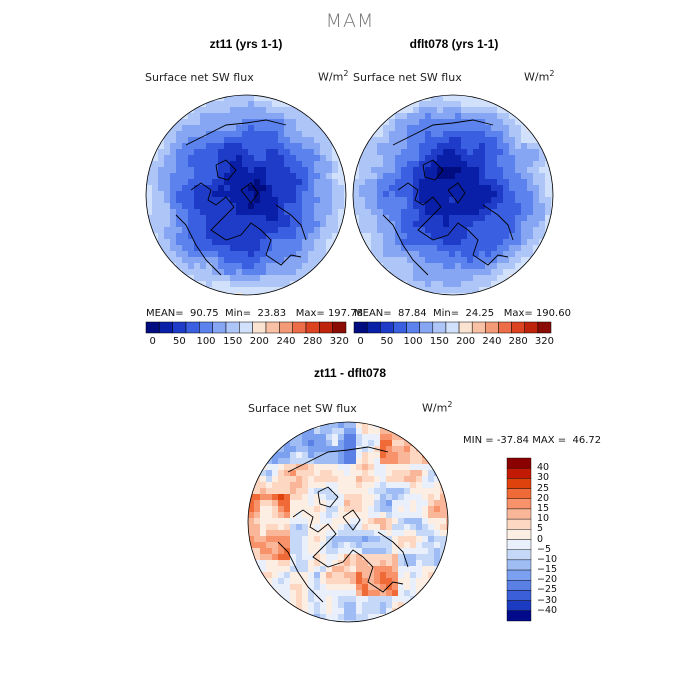 The width and height of the screenshot is (700, 700). I want to click on colorbar-tick-label: 200, so click(259, 341).